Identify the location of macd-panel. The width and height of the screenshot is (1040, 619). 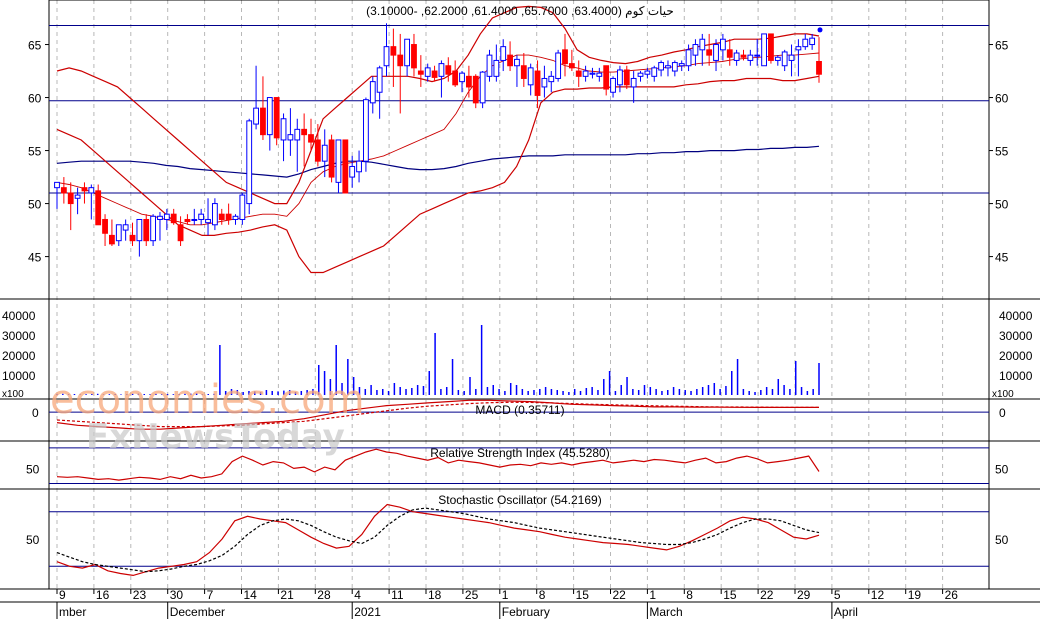
(519, 414).